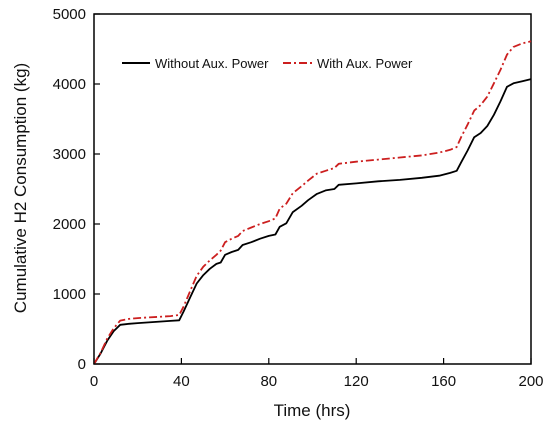  Describe the element at coordinates (317, 374) in the screenshot. I see `x-axis: 0 40 80 120 160 200` at that location.